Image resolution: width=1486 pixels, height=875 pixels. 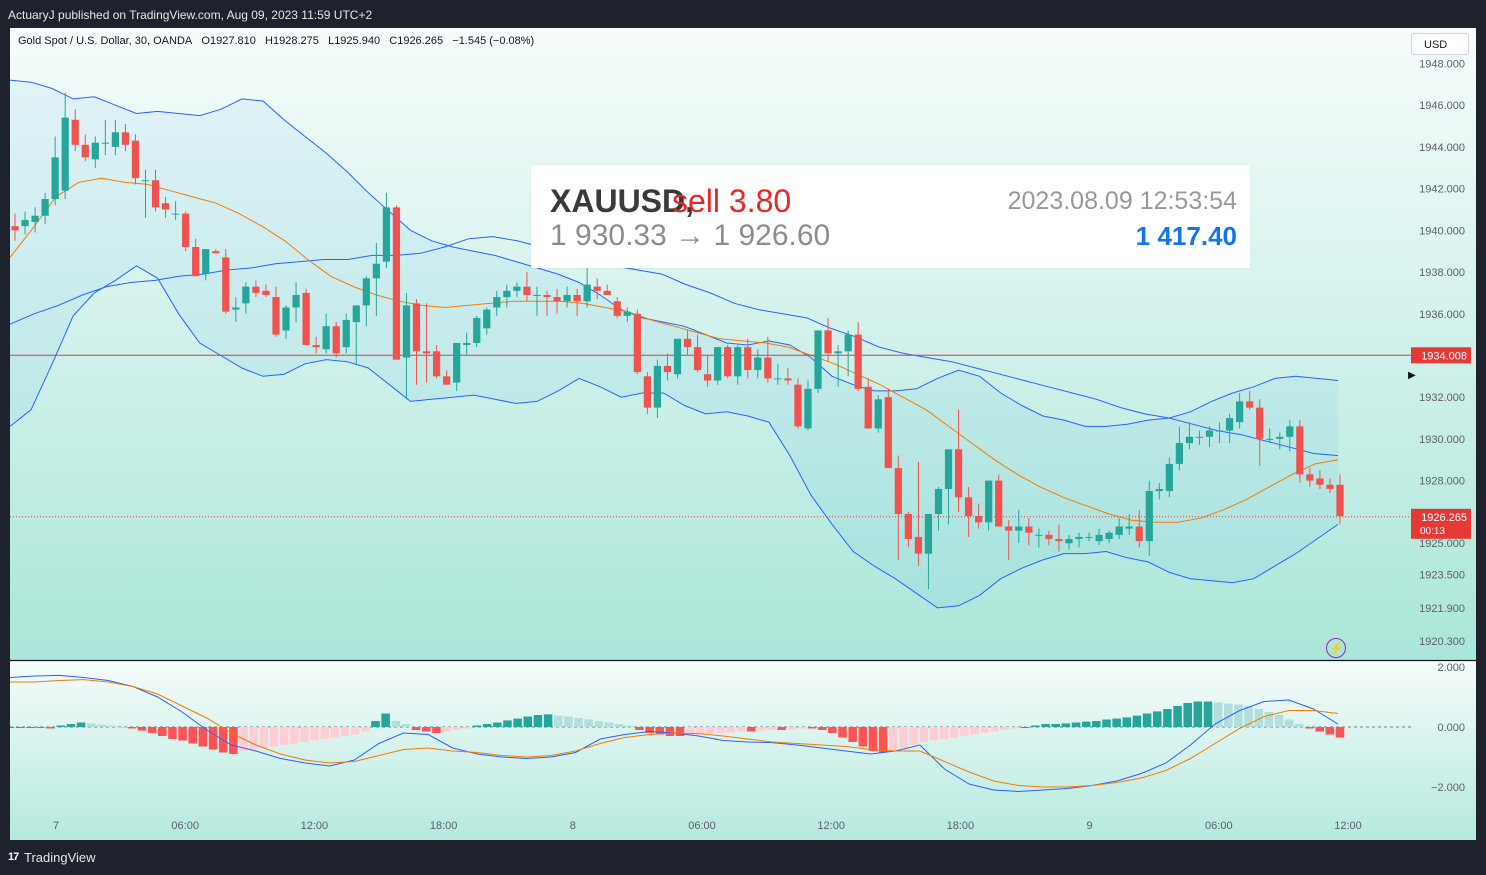 I want to click on price-axis-tick: 1925.000, so click(x=1442, y=544).